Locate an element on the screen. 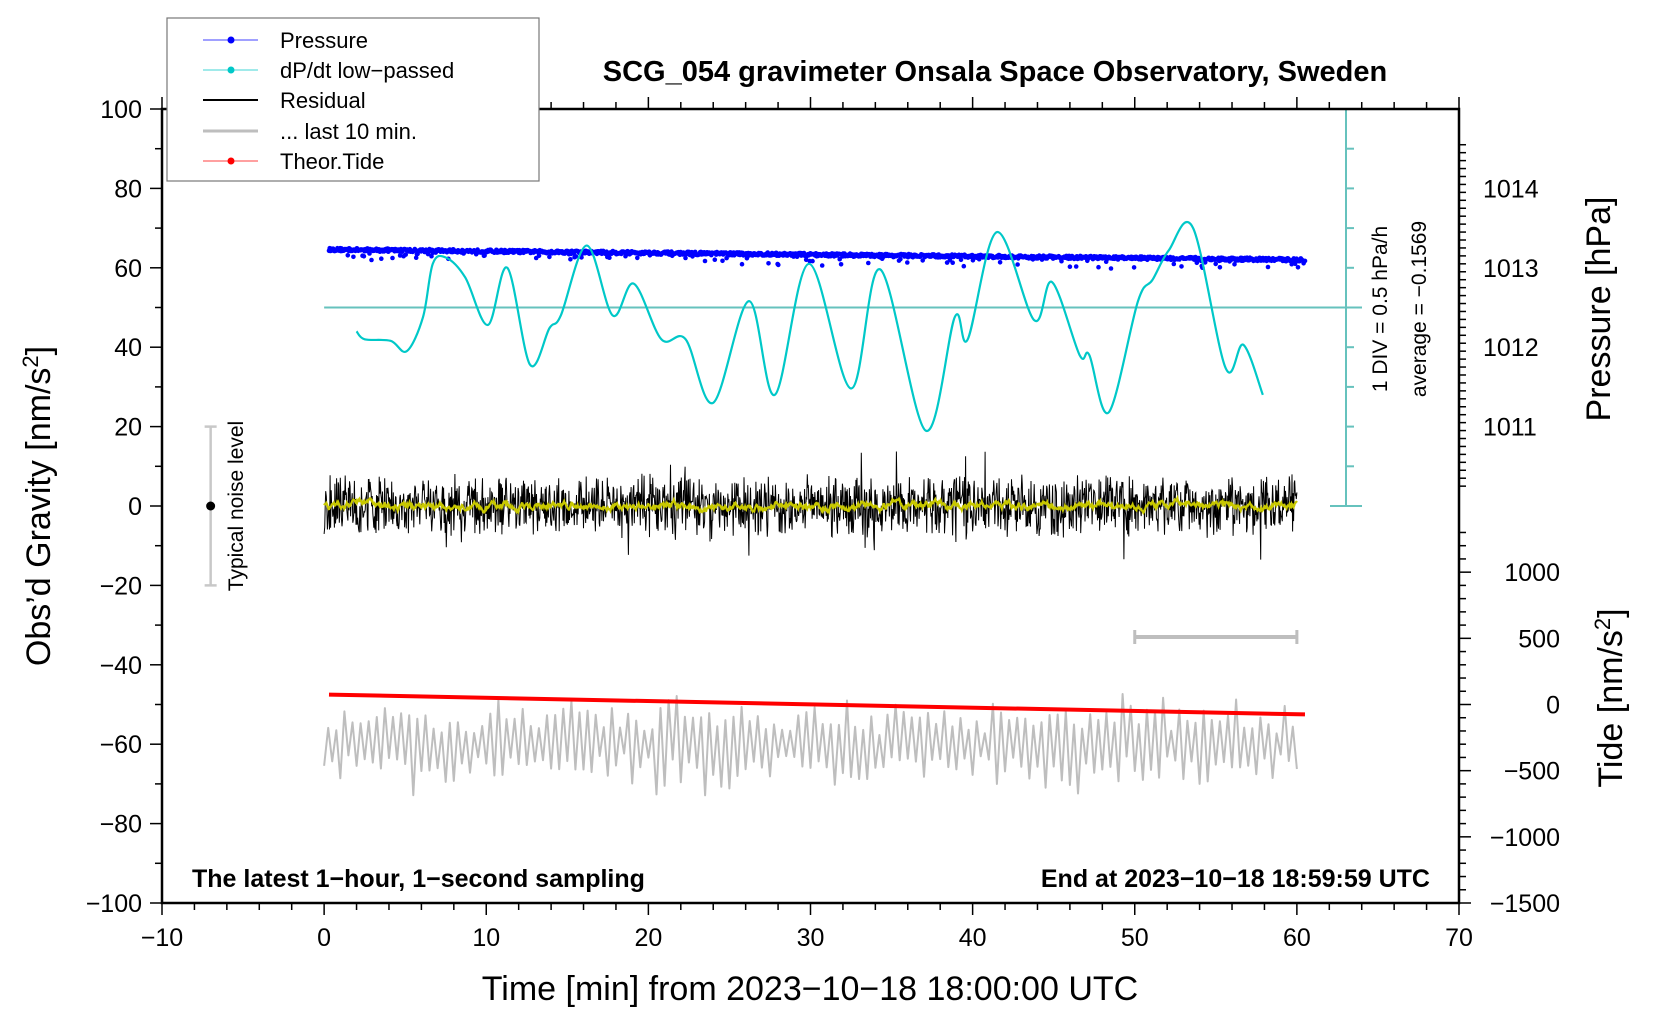 This screenshot has width=1660, height=1020. y-tick-label: 60 is located at coordinates (128, 269).